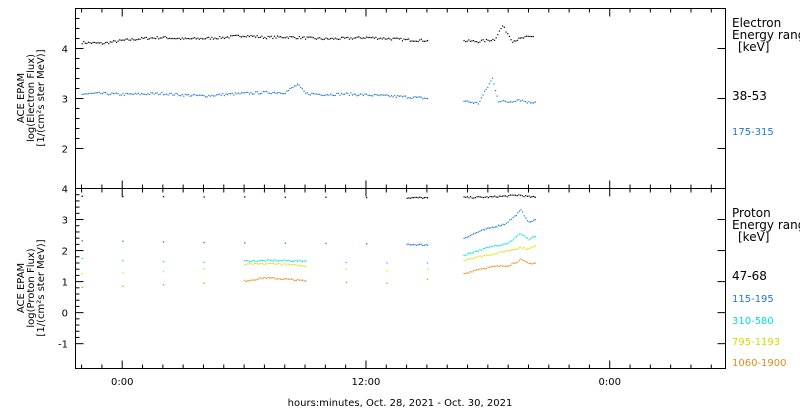  I want to click on proton-ytick-label: -1, so click(63, 345).